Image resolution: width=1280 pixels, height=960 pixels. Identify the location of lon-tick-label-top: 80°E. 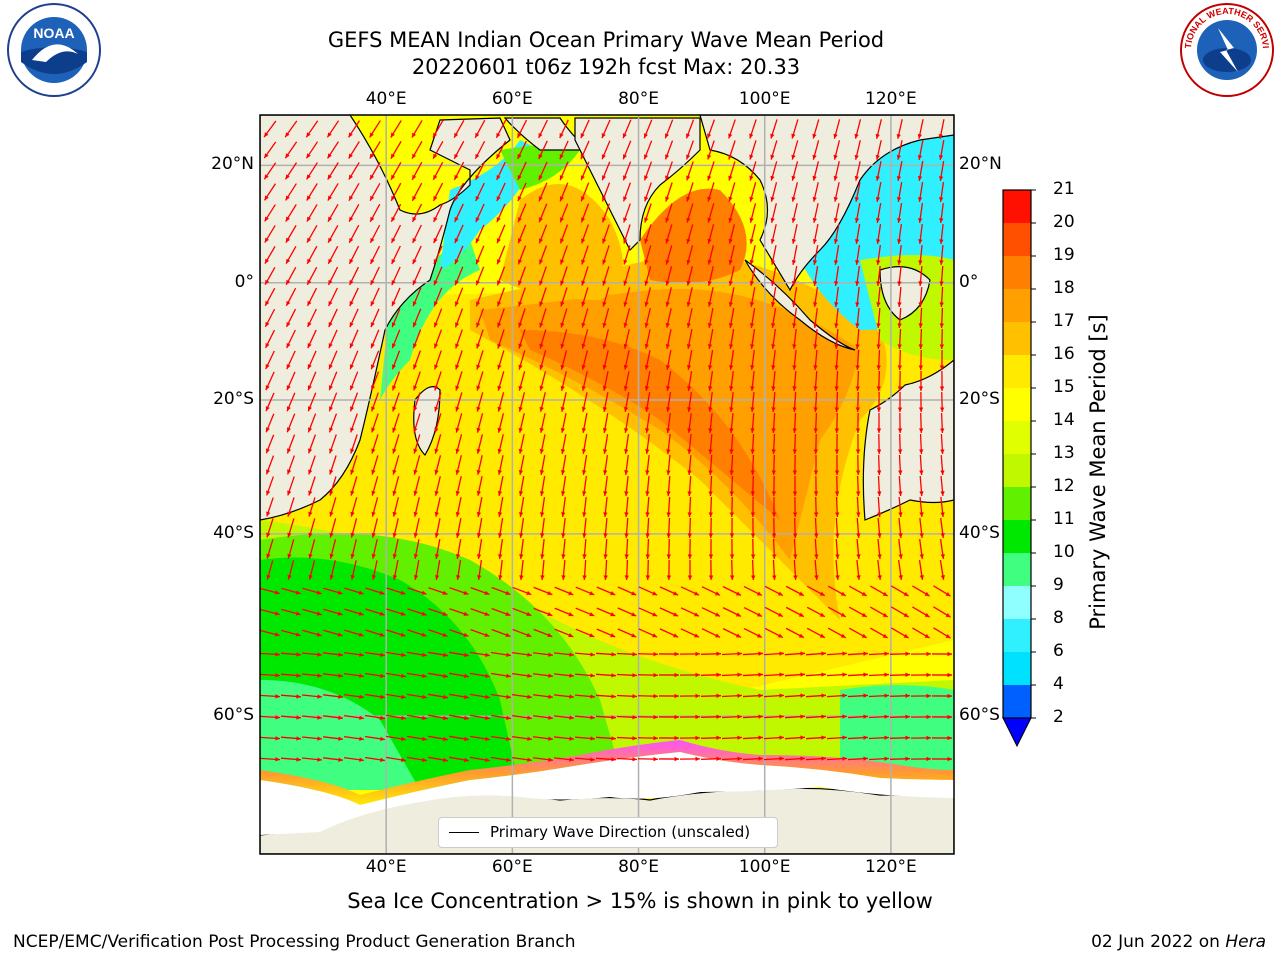
(638, 99).